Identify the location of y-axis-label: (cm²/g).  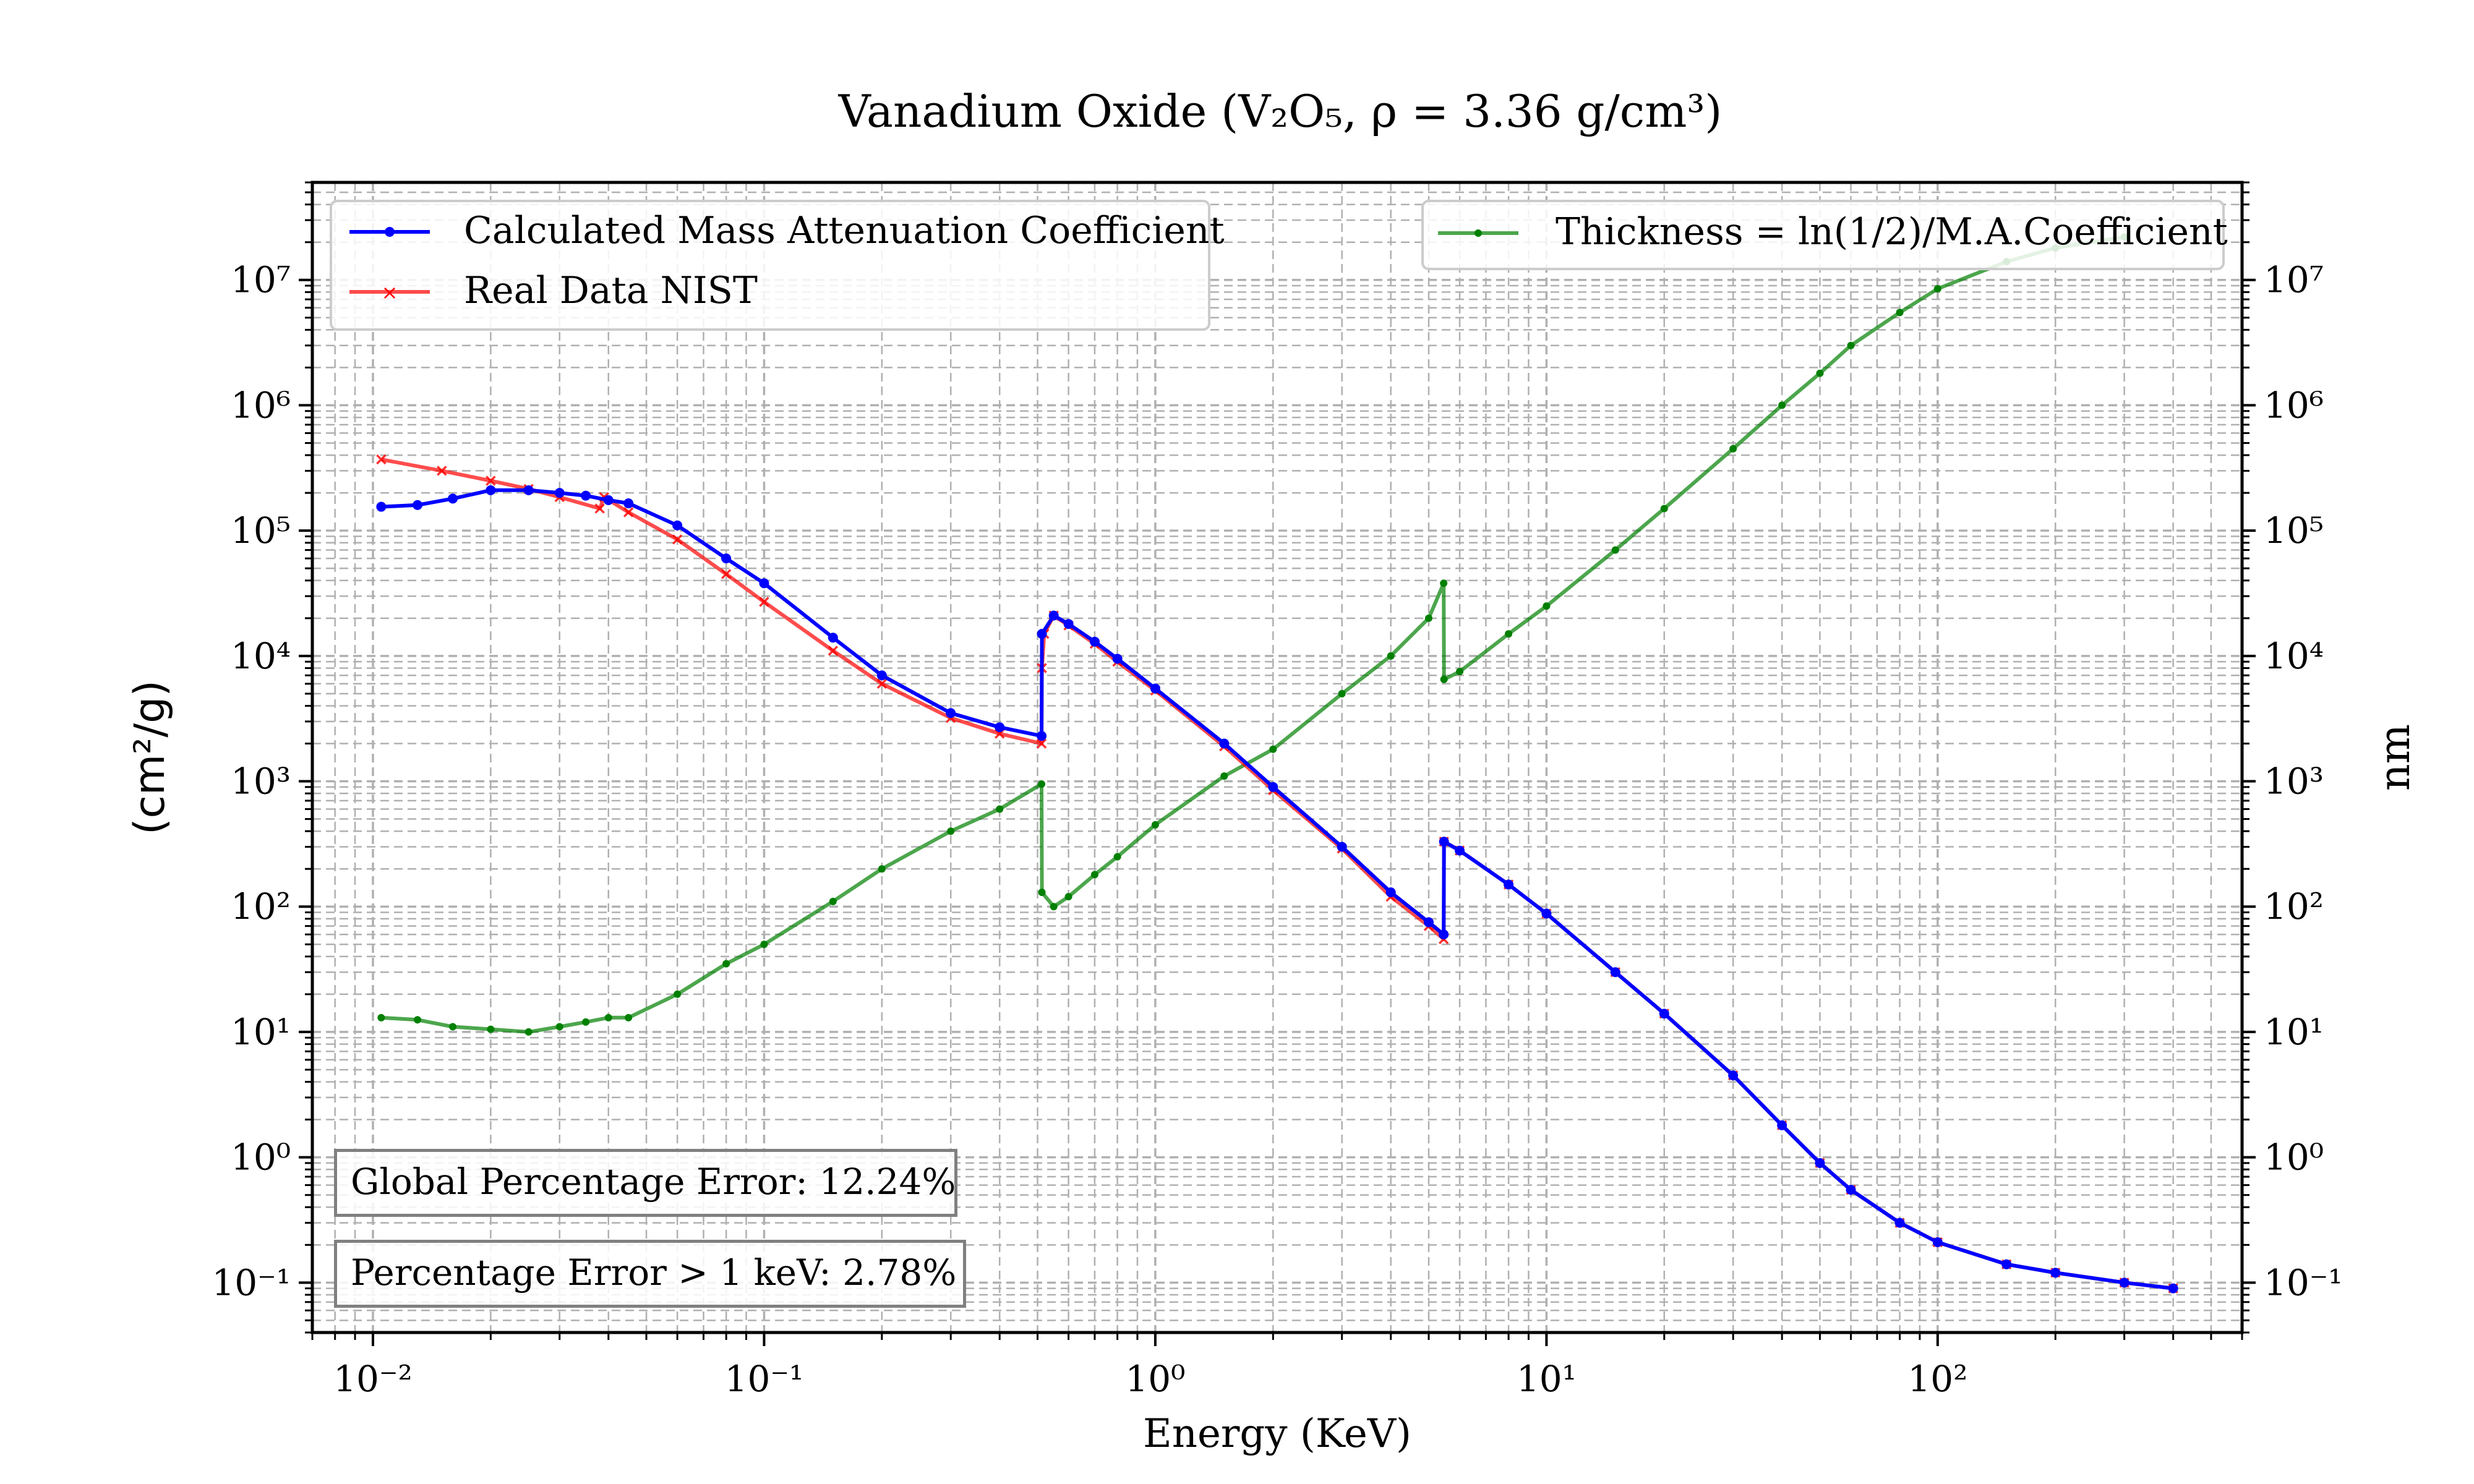
(150, 757).